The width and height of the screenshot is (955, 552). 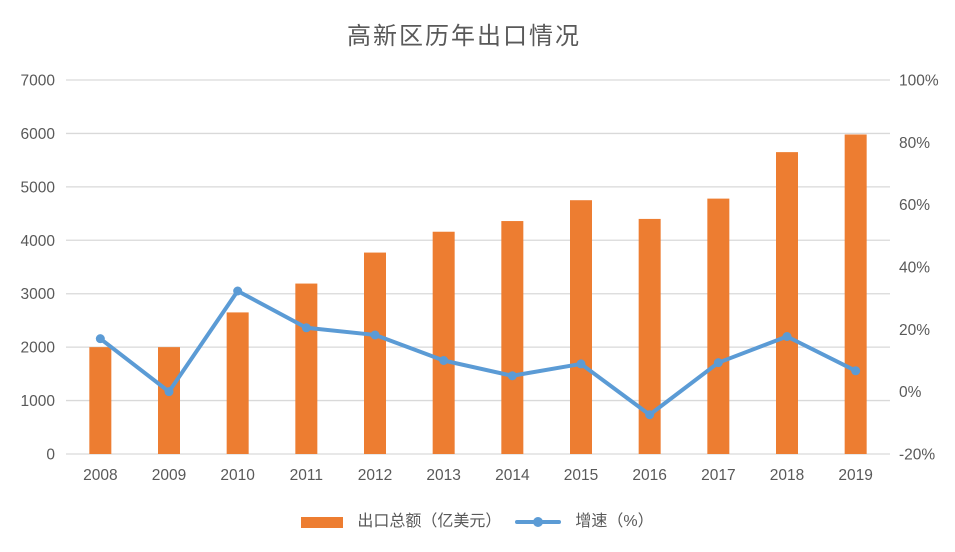 I want to click on line-point-2009, so click(x=169, y=392).